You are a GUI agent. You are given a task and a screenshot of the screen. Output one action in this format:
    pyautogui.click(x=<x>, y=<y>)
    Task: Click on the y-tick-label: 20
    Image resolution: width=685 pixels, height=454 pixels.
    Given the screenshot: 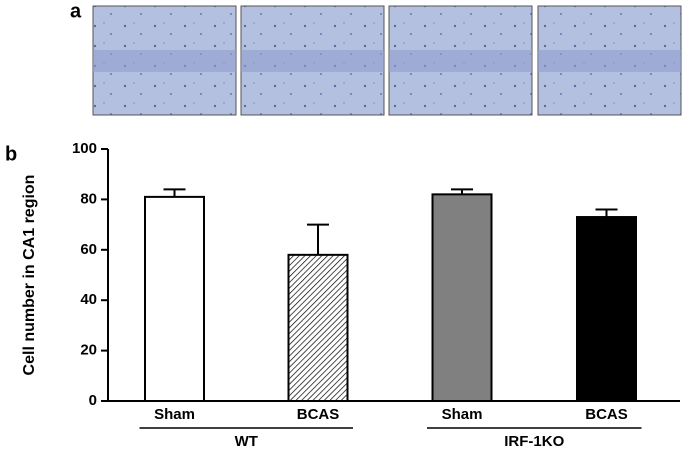 What is the action you would take?
    pyautogui.click(x=88, y=350)
    